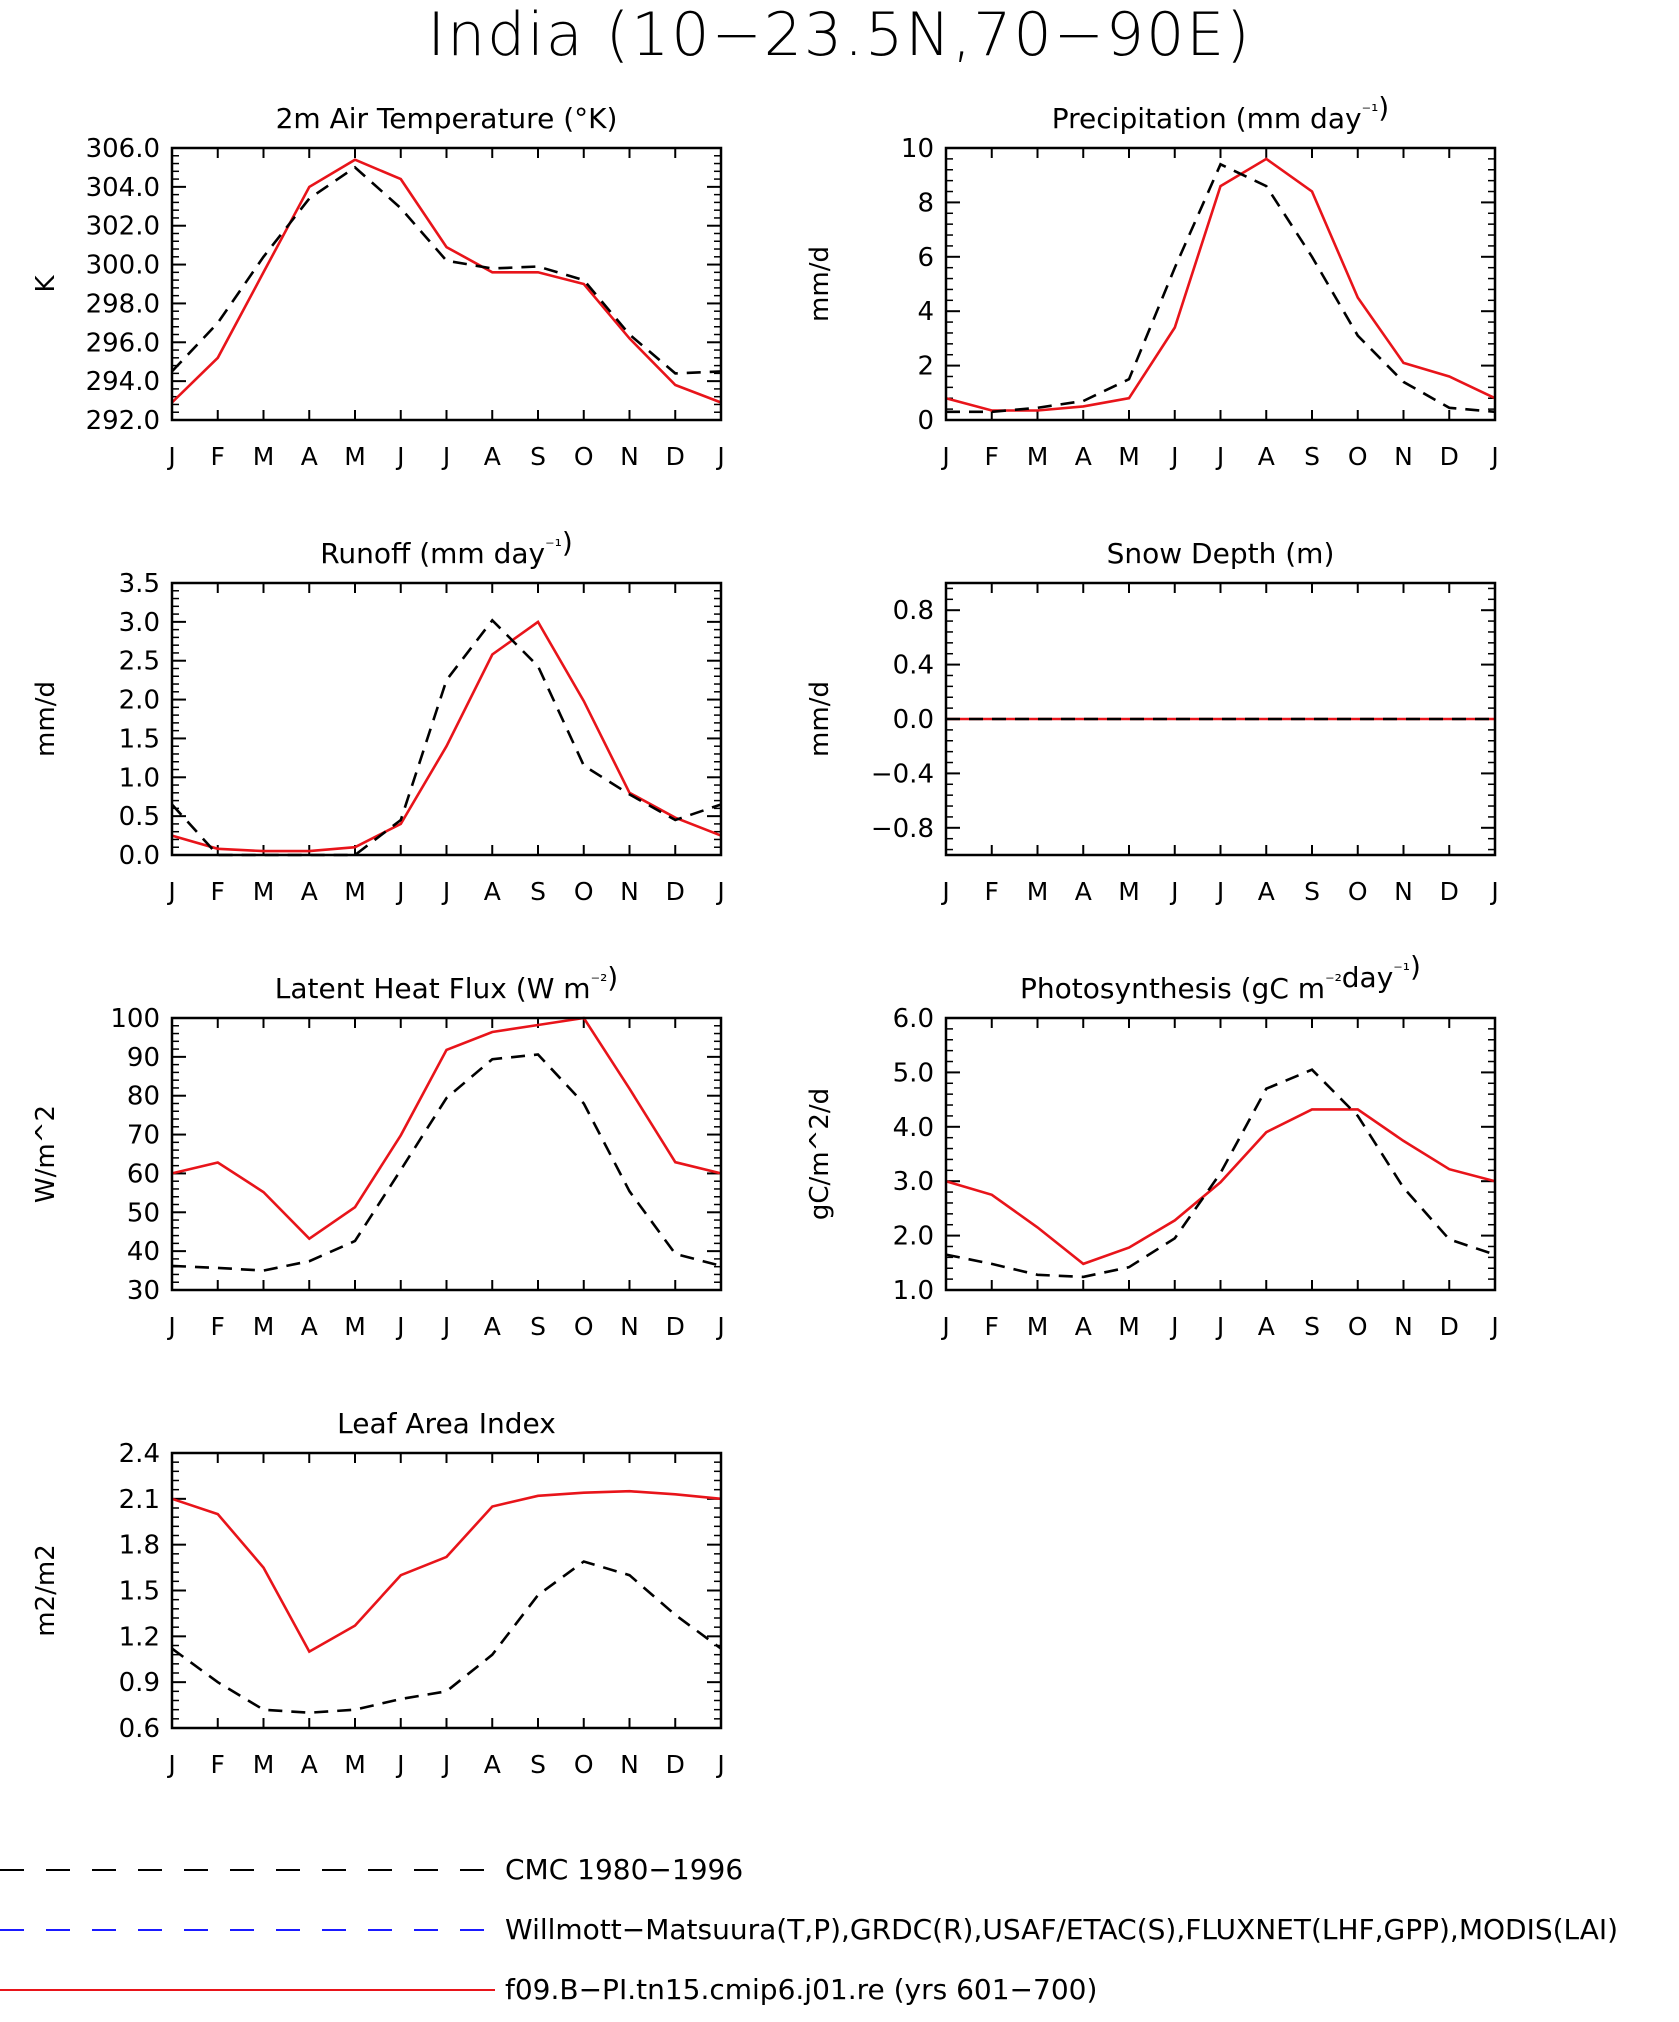  I want to click on y-tick-label: 304.0, so click(123, 188).